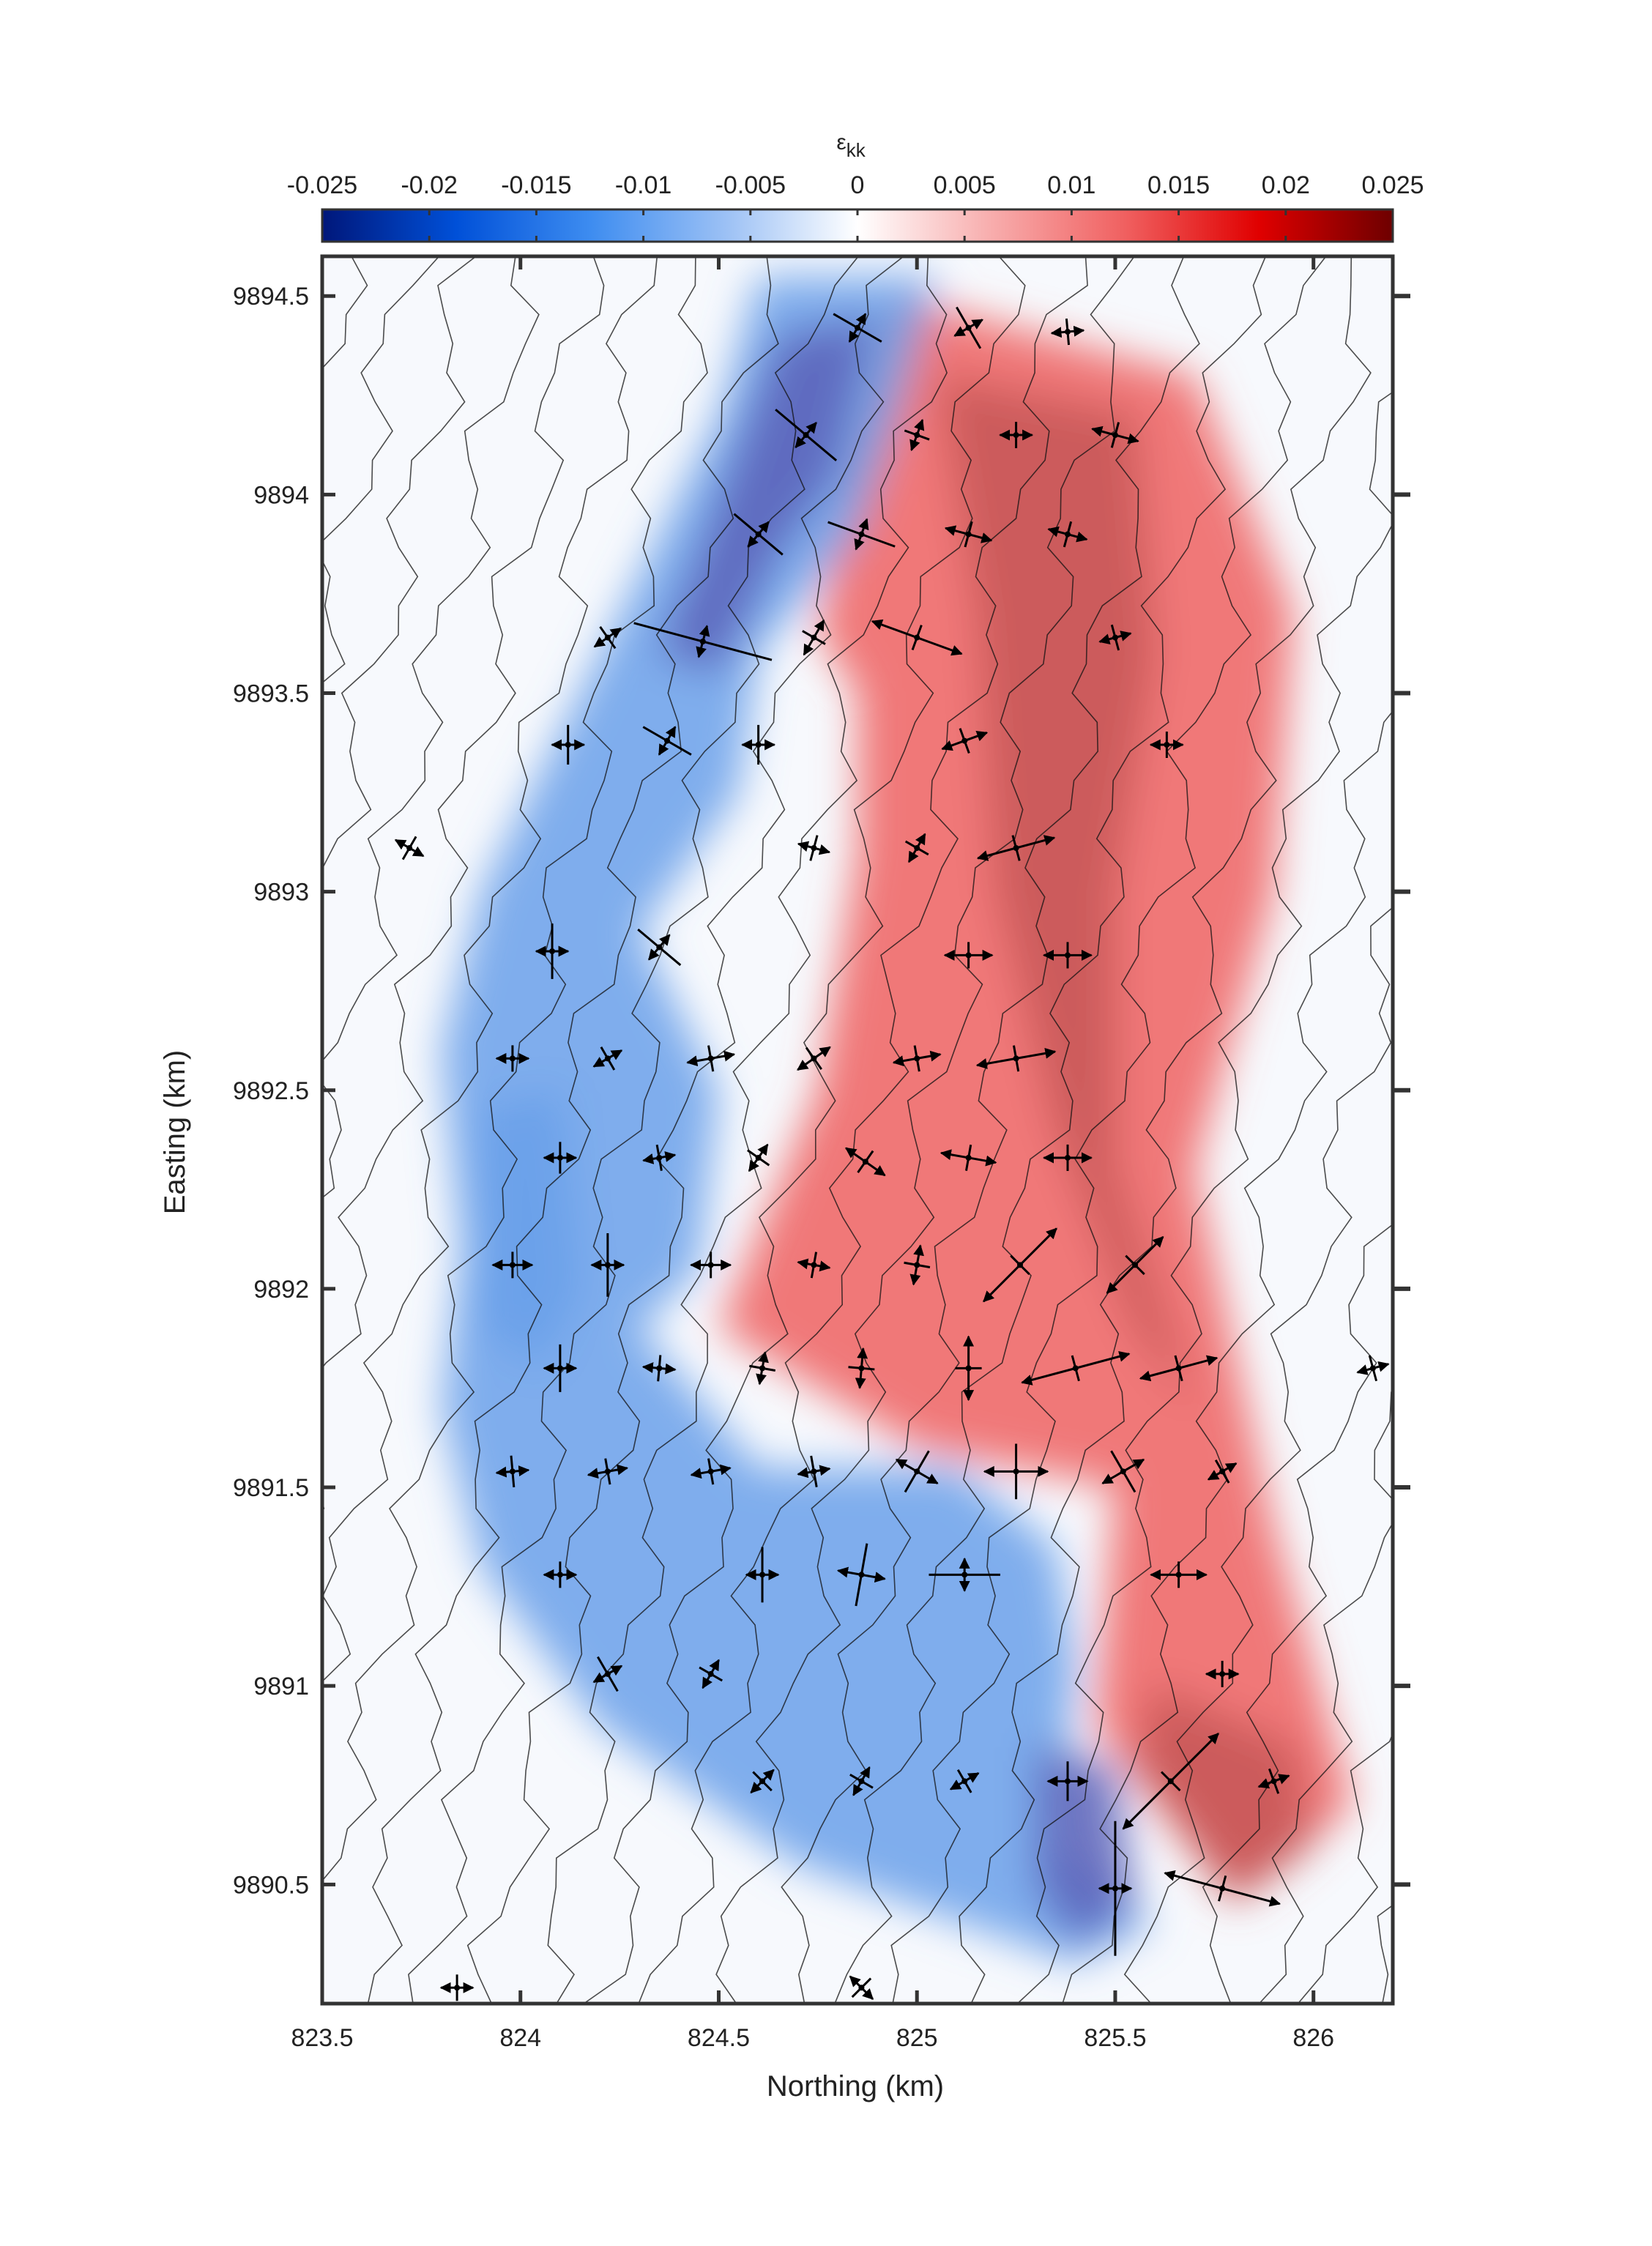 The width and height of the screenshot is (1652, 2246). What do you see at coordinates (271, 1091) in the screenshot?
I see `y-tick-label: 9892.5` at bounding box center [271, 1091].